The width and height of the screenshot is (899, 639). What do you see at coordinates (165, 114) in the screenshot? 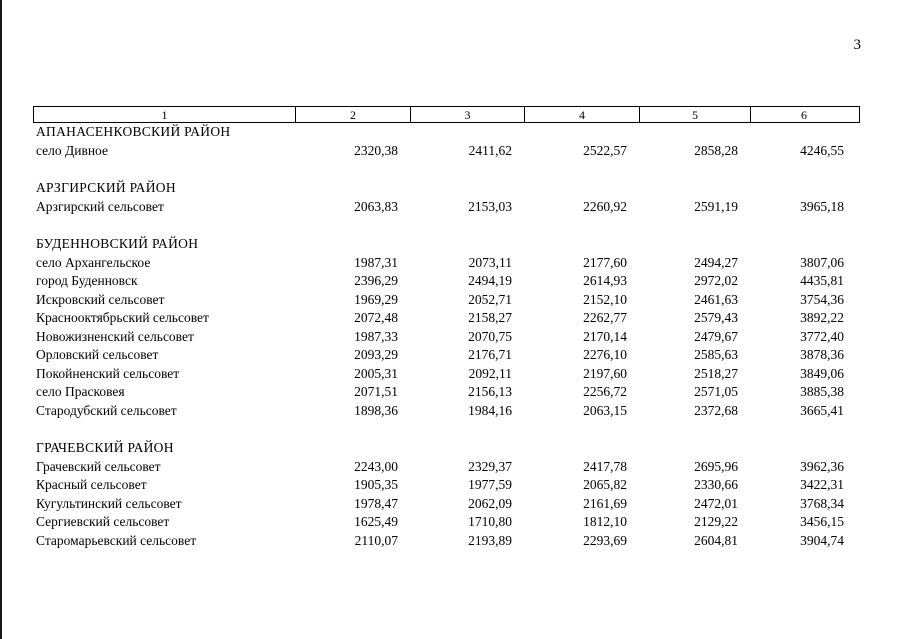
I see `column-header-1: 1` at bounding box center [165, 114].